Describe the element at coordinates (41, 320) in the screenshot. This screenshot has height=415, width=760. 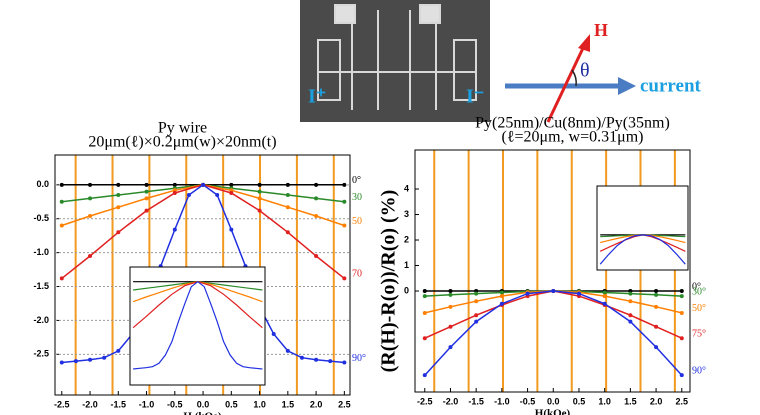
I see `y-tick-label: -2.0` at that location.